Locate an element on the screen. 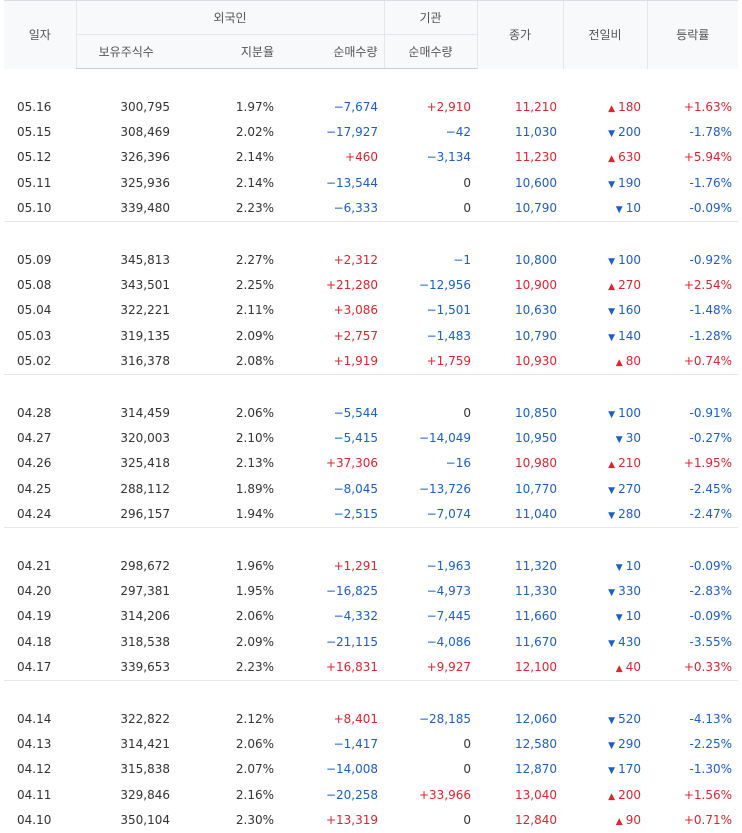 The width and height of the screenshot is (742, 833). change-cell: ▼ 270 is located at coordinates (605, 488).